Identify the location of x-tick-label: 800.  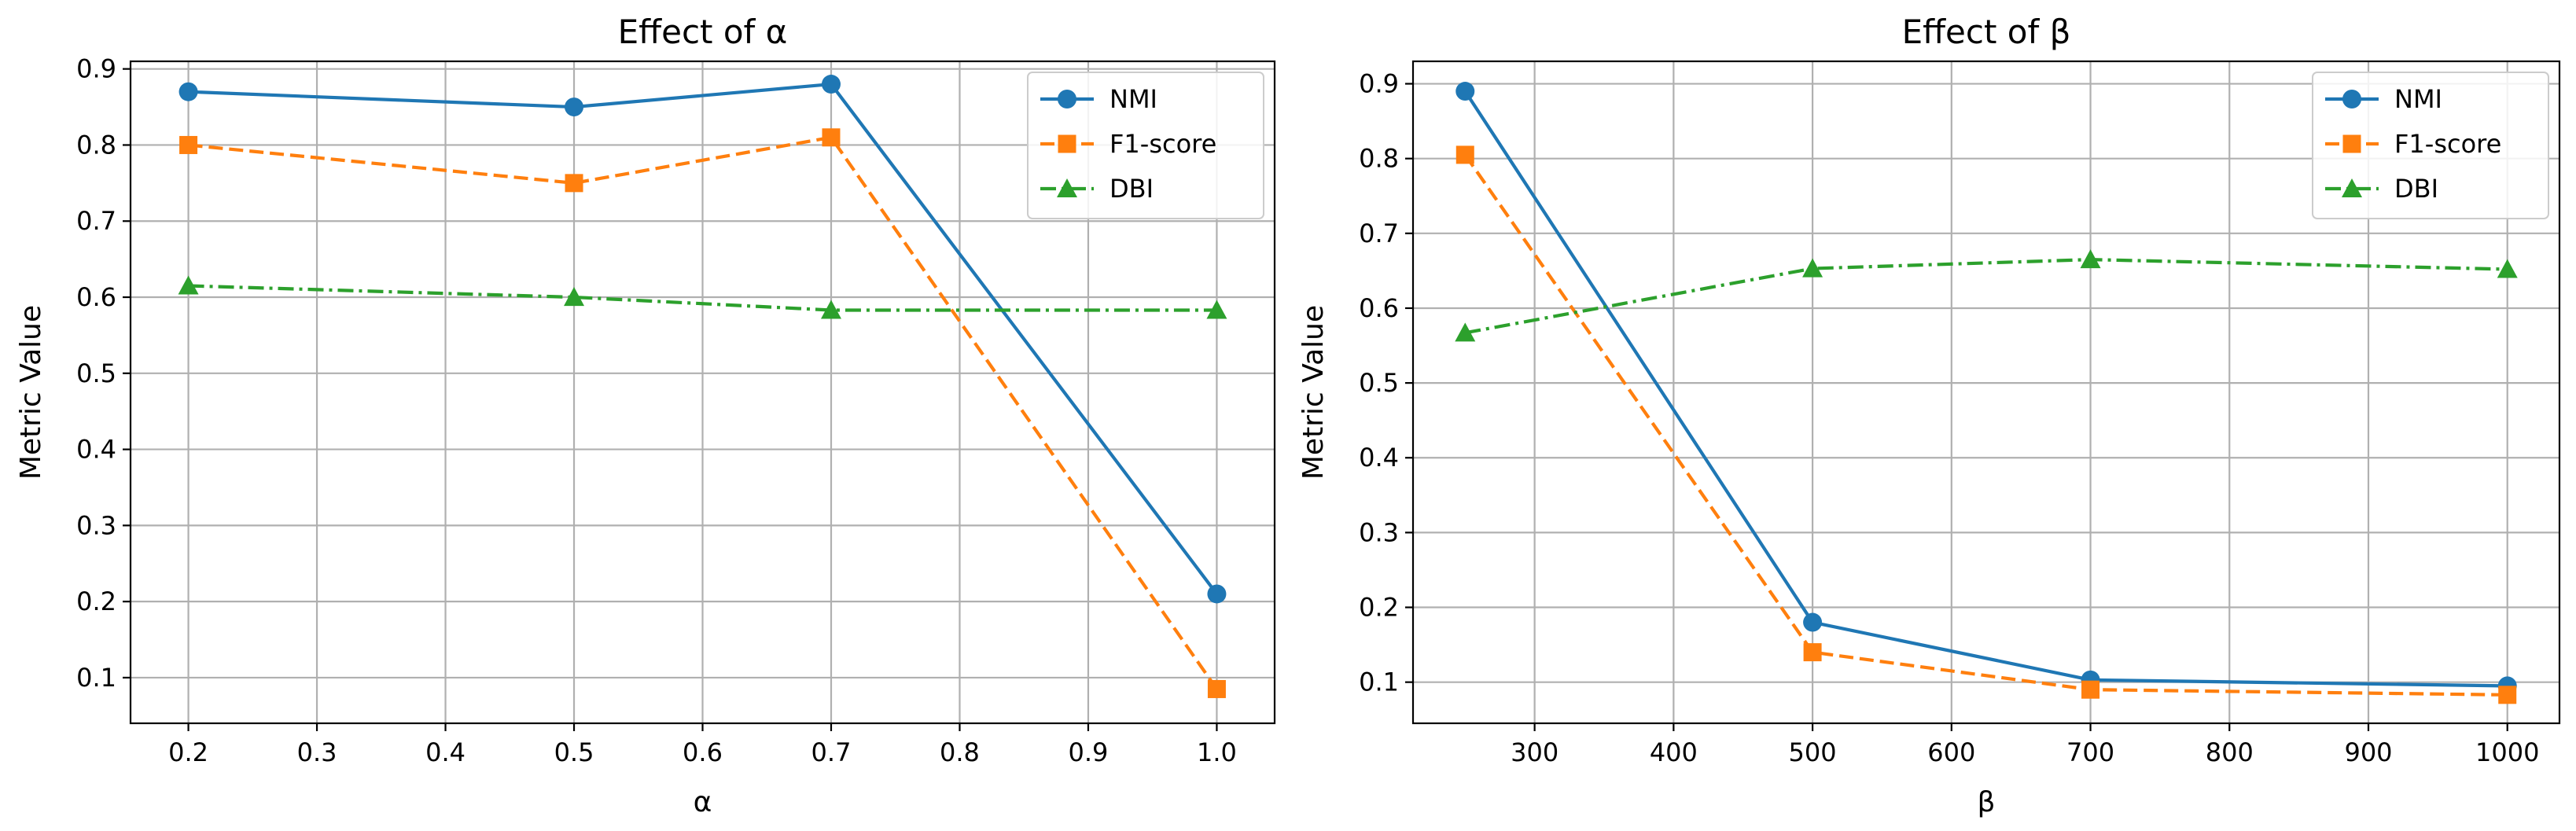
(2230, 752).